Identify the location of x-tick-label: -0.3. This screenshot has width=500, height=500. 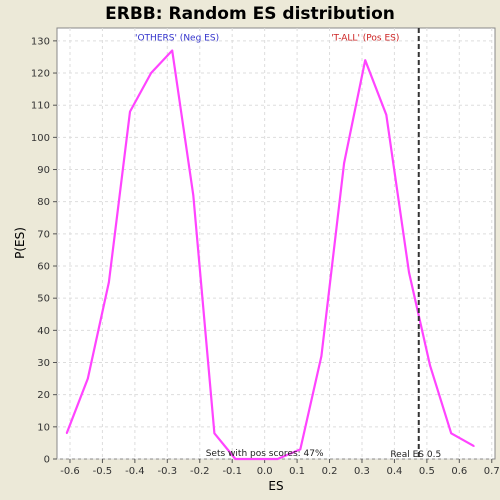
(168, 471).